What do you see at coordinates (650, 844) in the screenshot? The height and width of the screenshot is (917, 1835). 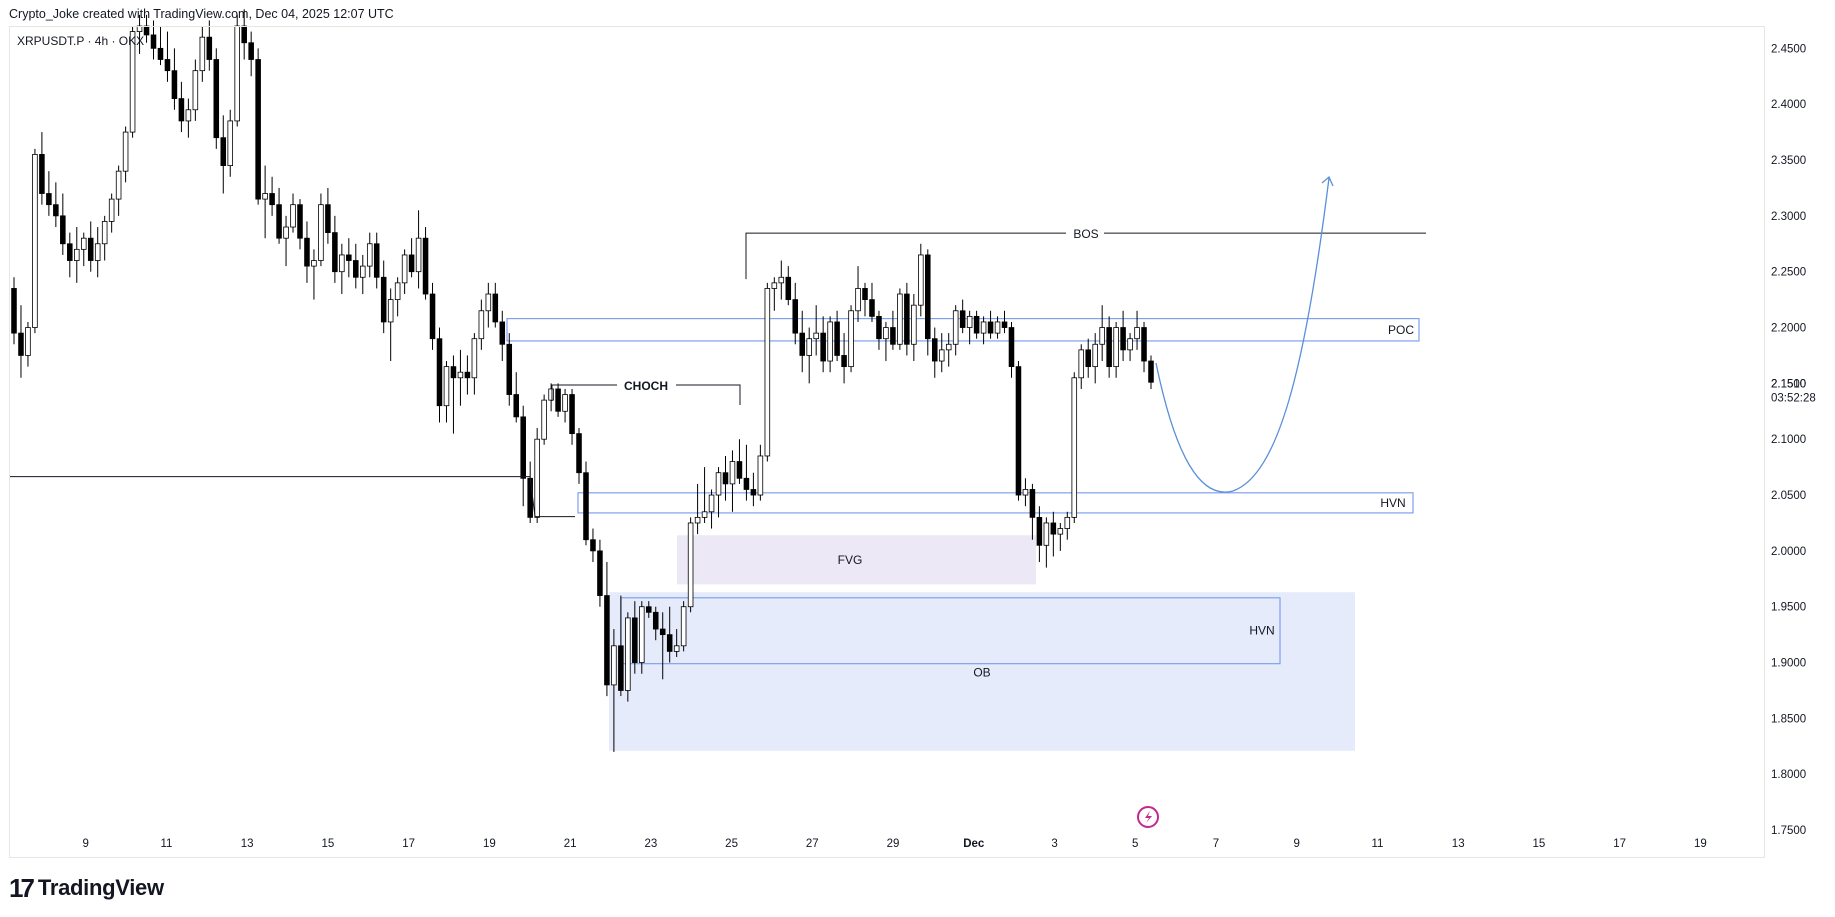 I see `x-tick-label: 23` at bounding box center [650, 844].